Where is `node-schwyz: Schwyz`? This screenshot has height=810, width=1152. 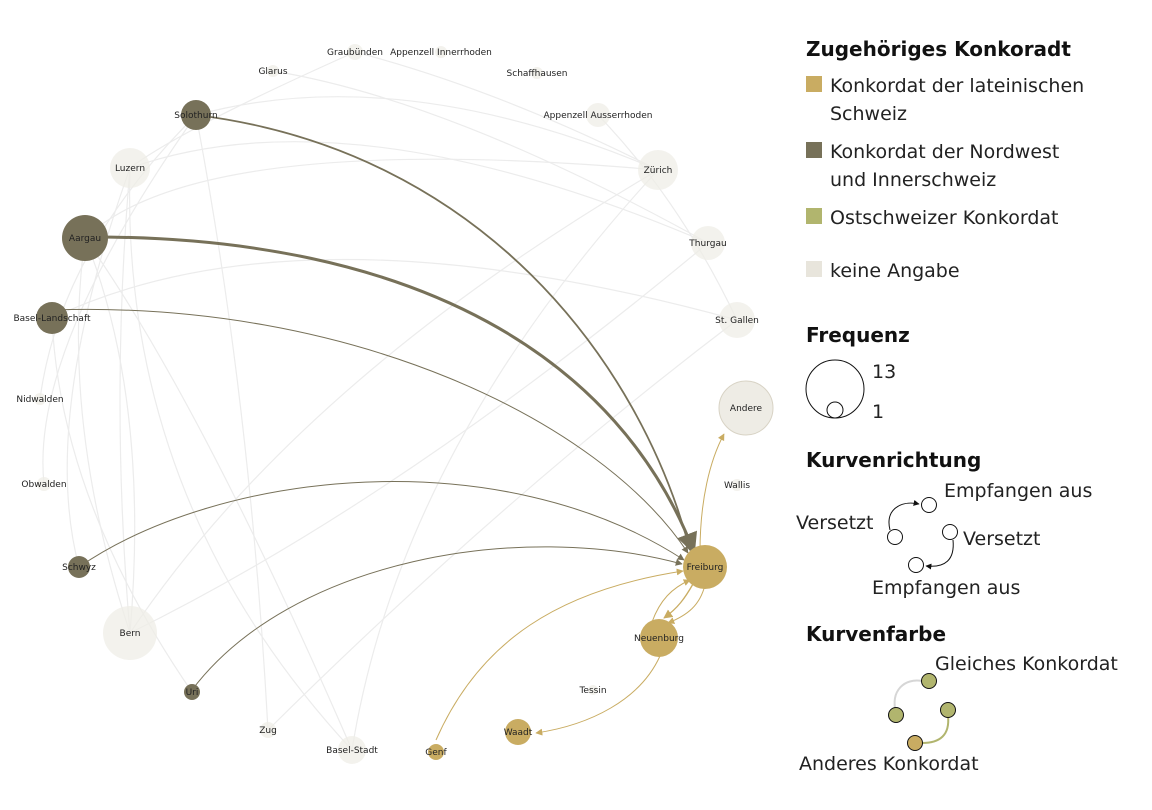 node-schwyz: Schwyz is located at coordinates (79, 567).